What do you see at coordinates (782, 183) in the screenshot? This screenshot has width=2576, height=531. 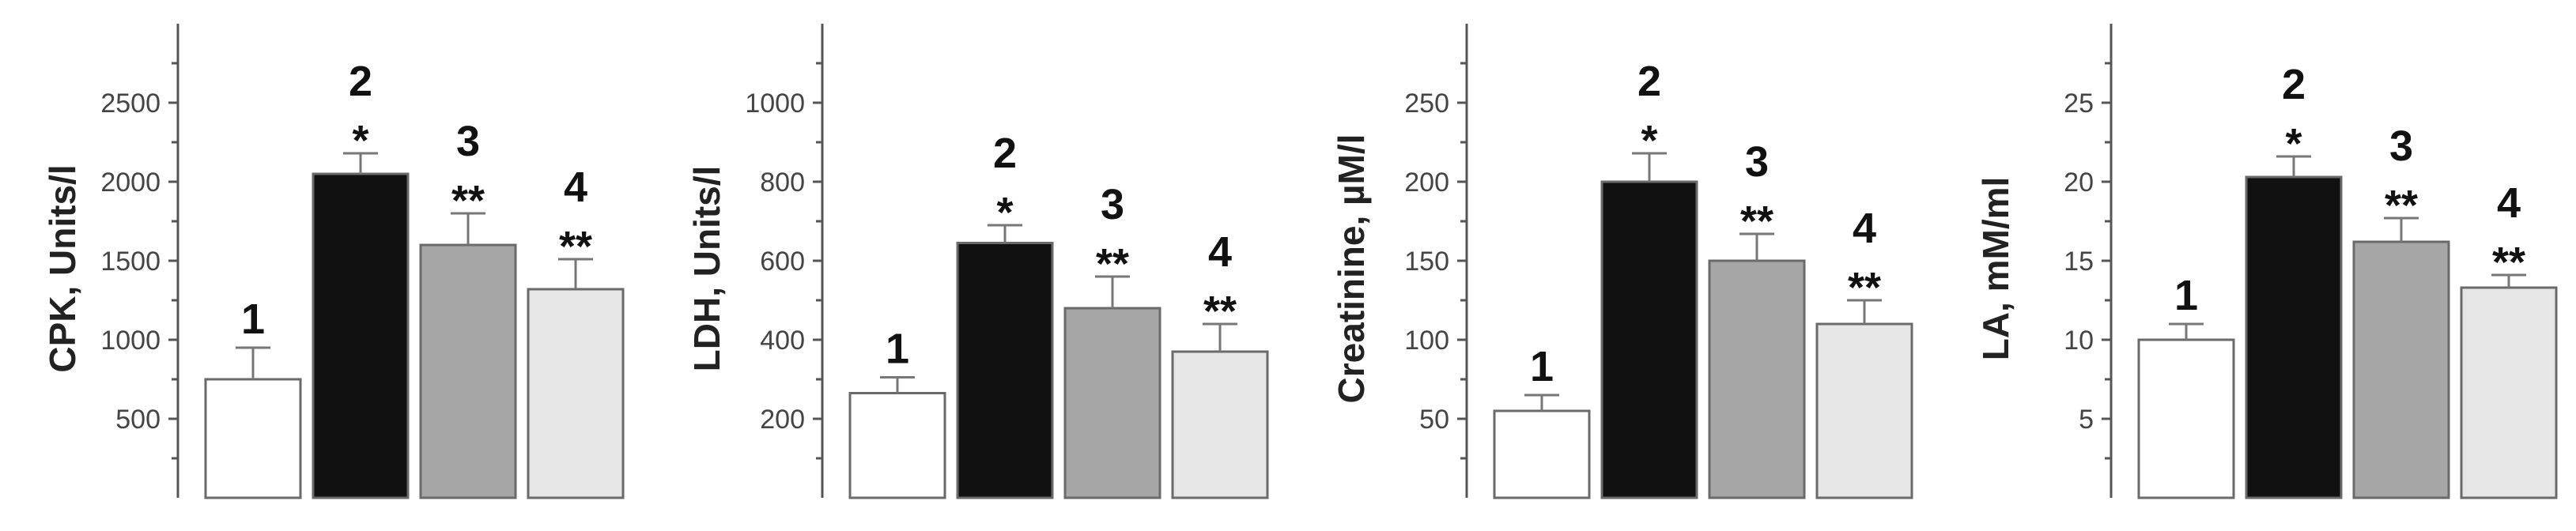 I see `y-tick-label: 800` at bounding box center [782, 183].